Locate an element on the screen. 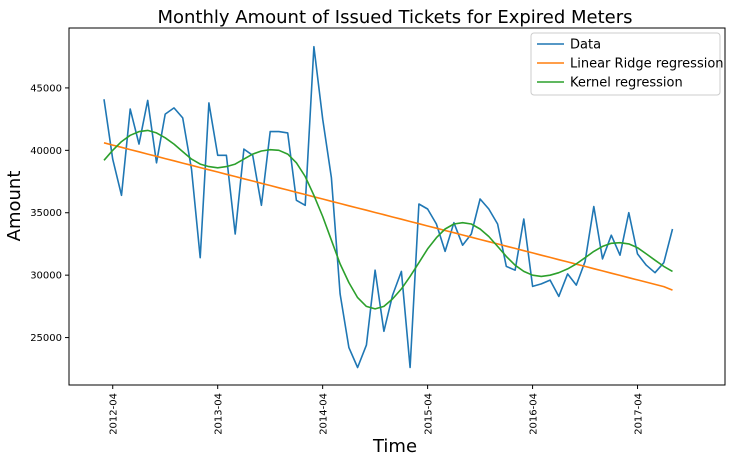 The height and width of the screenshot is (463, 734). x-tick-label: 2013-04 is located at coordinates (219, 414).